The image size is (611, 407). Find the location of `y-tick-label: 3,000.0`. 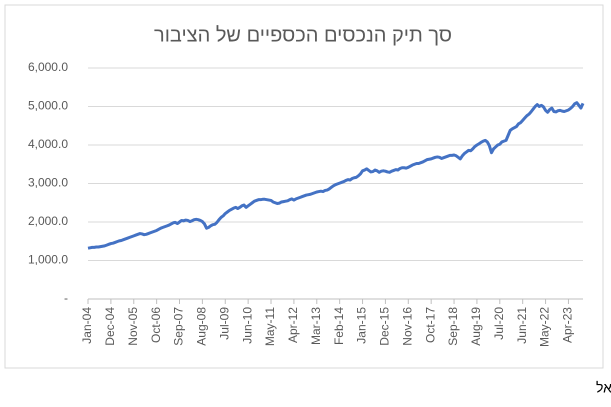

y-tick-label: 3,000.0 is located at coordinates (48, 183).